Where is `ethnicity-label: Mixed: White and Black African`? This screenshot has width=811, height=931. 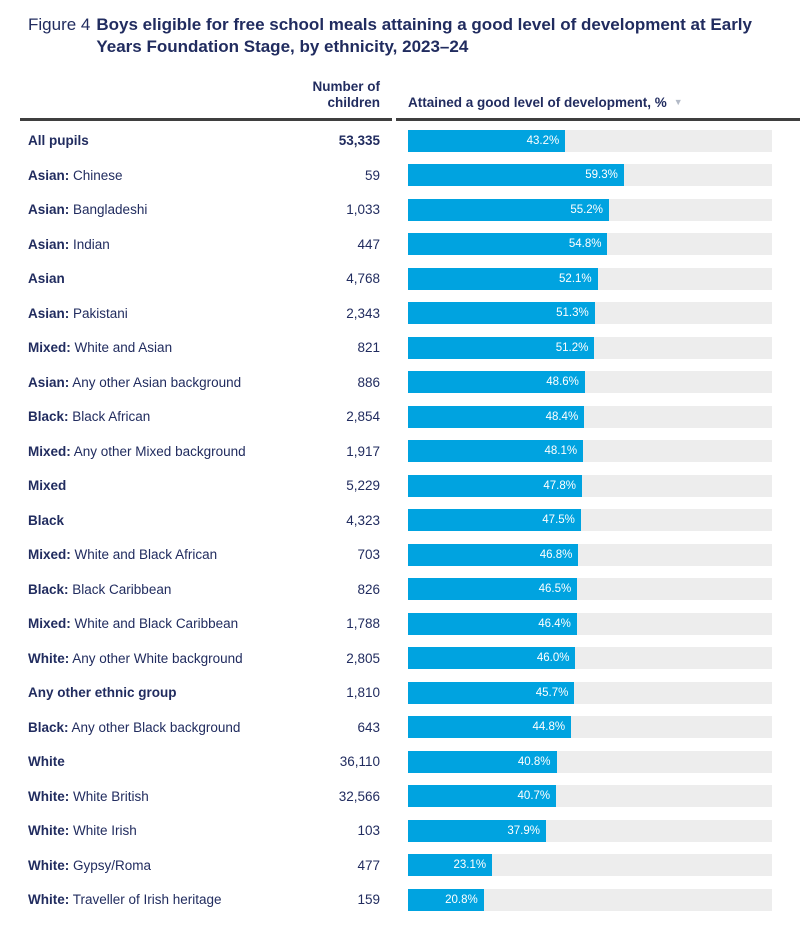
ethnicity-label: Mixed: White and Black African is located at coordinates (154, 554).